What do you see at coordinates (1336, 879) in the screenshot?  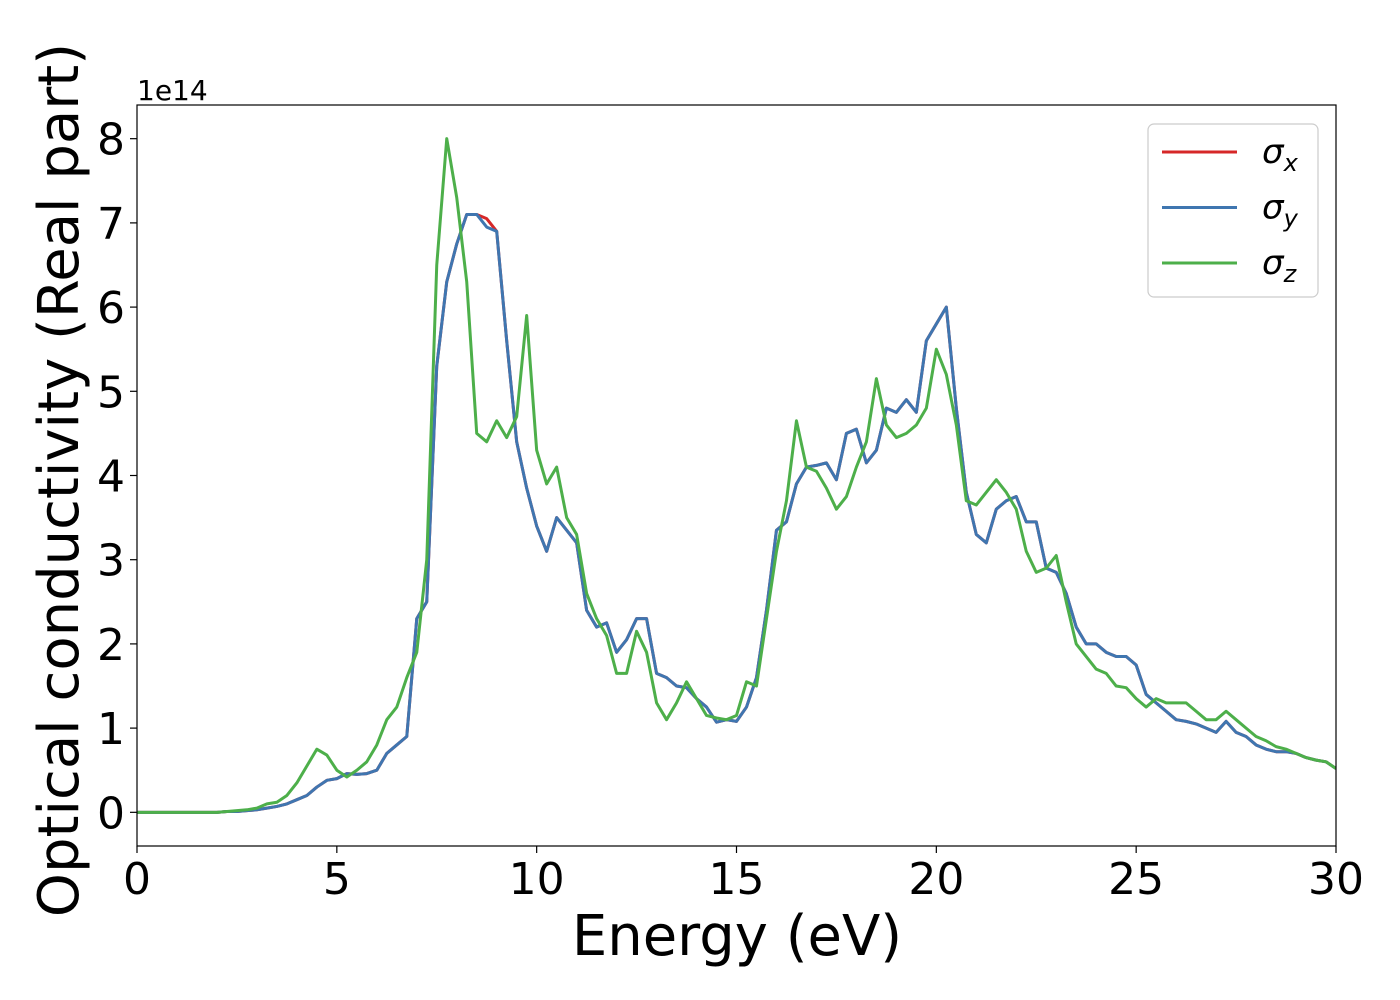 I see `x-tick-label: 30` at bounding box center [1336, 879].